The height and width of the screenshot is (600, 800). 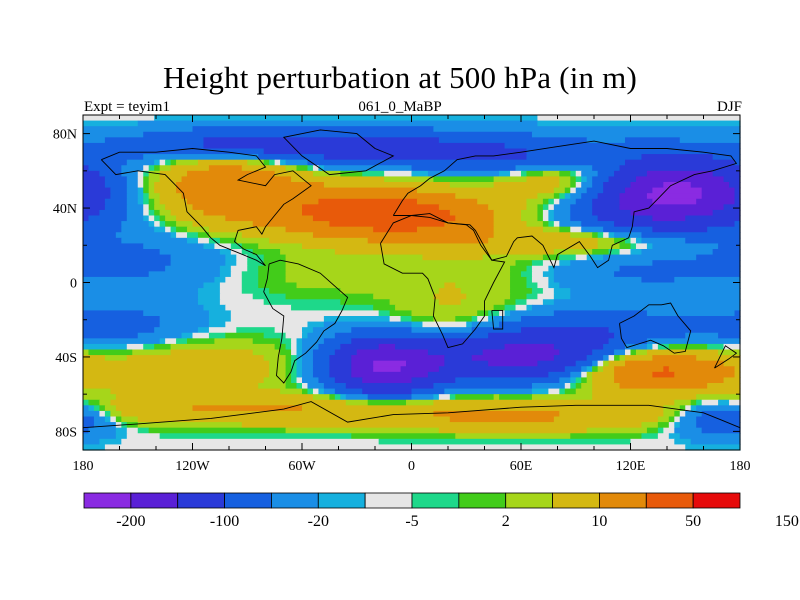 I want to click on x-tick-label: 180, so click(x=740, y=466).